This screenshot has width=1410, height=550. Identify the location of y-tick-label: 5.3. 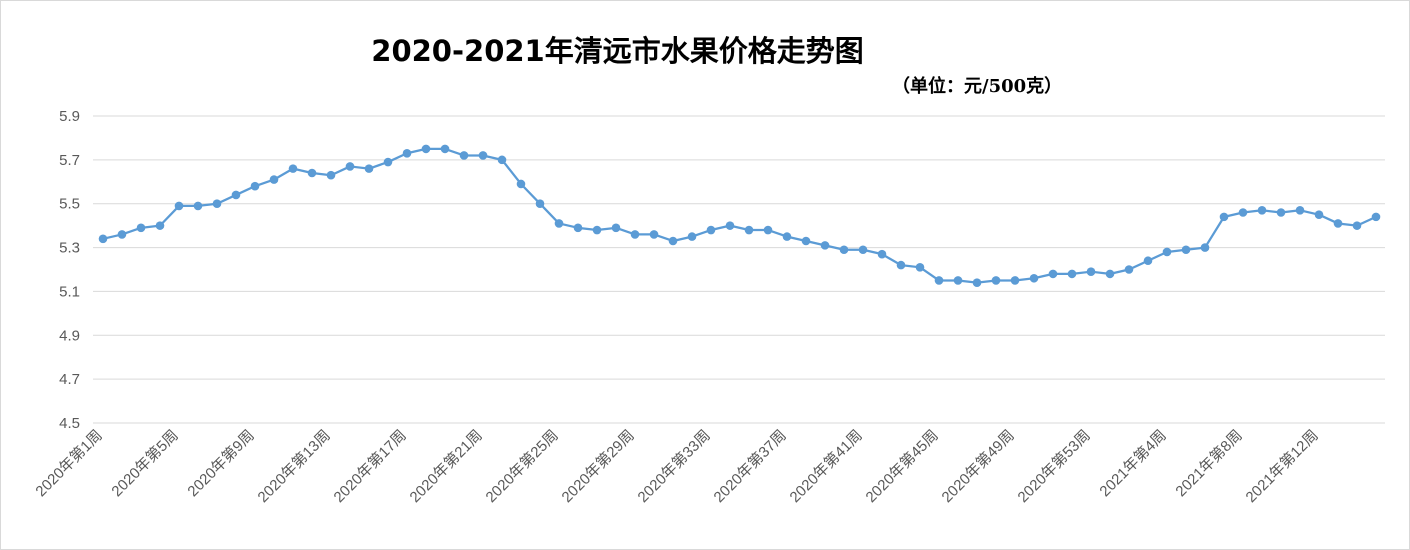
(69, 248).